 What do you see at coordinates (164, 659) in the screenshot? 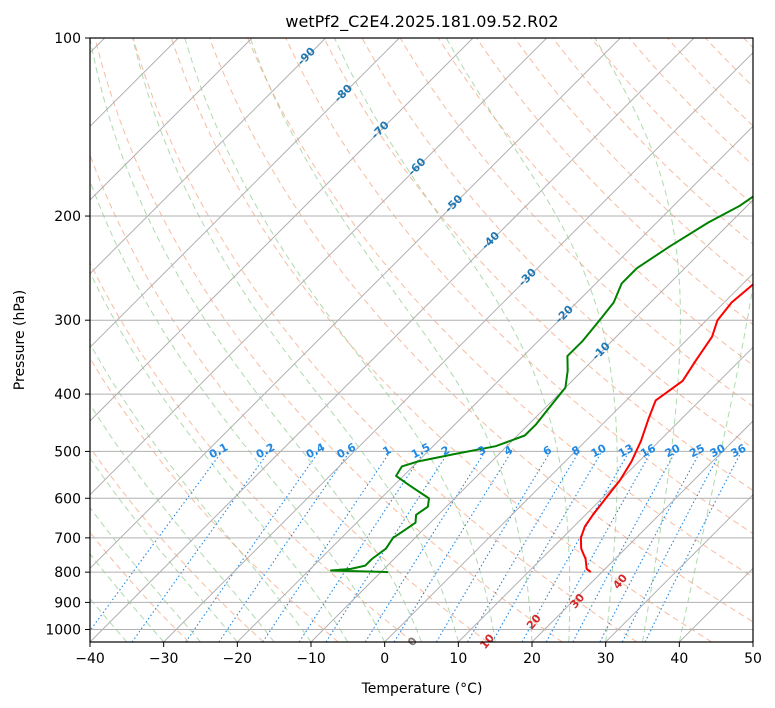
I see `x-tick-label: −30` at bounding box center [164, 659].